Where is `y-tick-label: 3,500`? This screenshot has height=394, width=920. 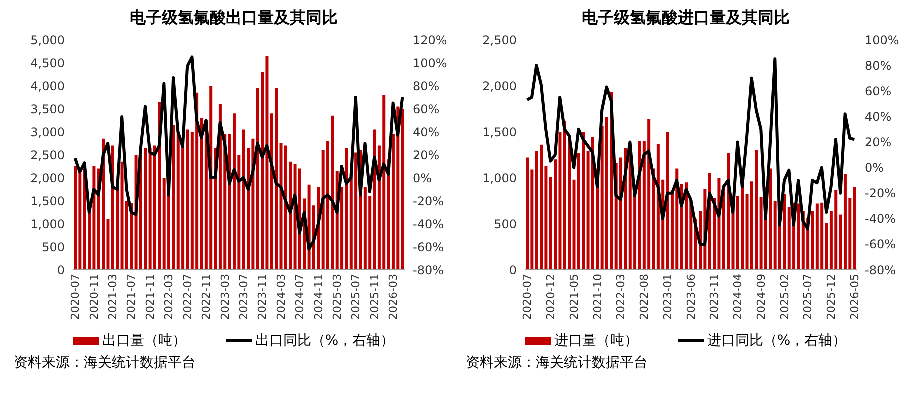
y-tick-label: 3,500 is located at coordinates (47, 109).